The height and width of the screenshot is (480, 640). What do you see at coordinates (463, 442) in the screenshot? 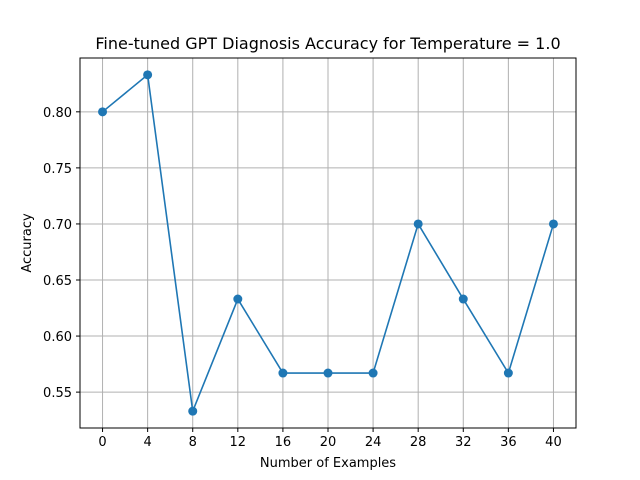
I see `x-tick-label: 32` at bounding box center [463, 442].